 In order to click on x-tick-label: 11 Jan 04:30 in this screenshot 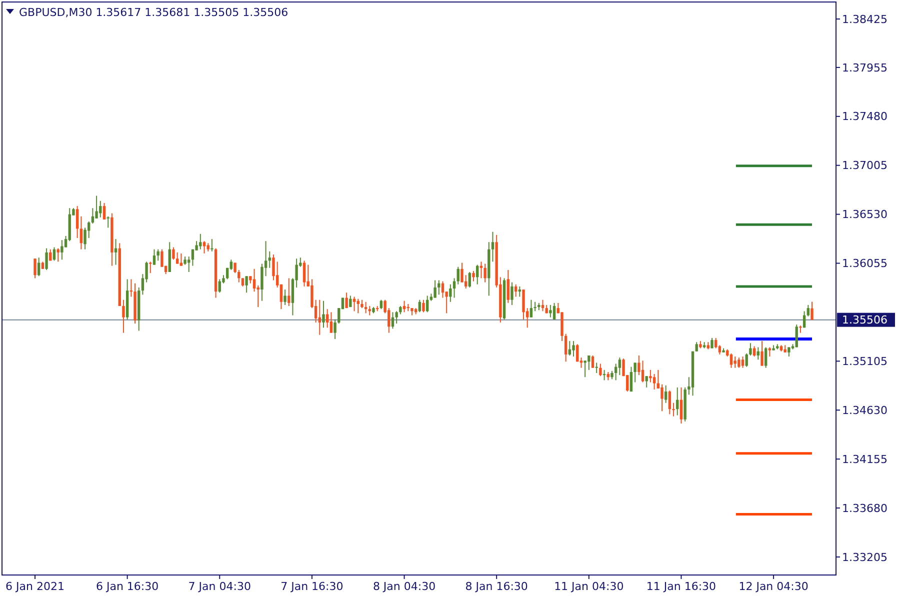, I will do `click(589, 586)`.